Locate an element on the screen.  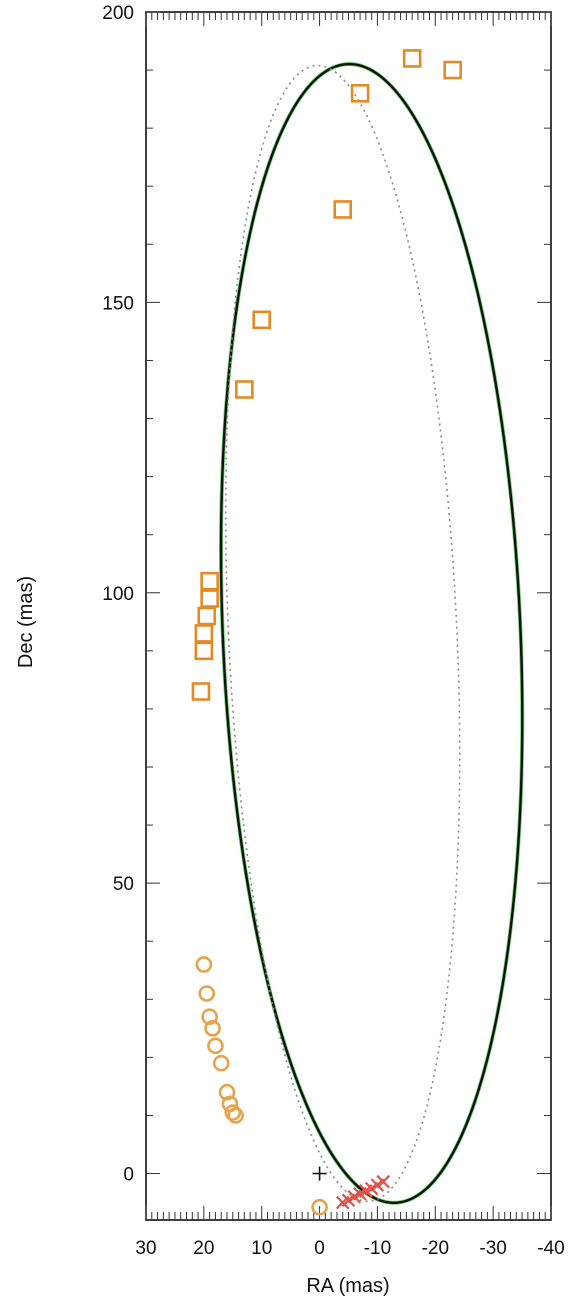
x-tick-label: 0 is located at coordinates (319, 1248).